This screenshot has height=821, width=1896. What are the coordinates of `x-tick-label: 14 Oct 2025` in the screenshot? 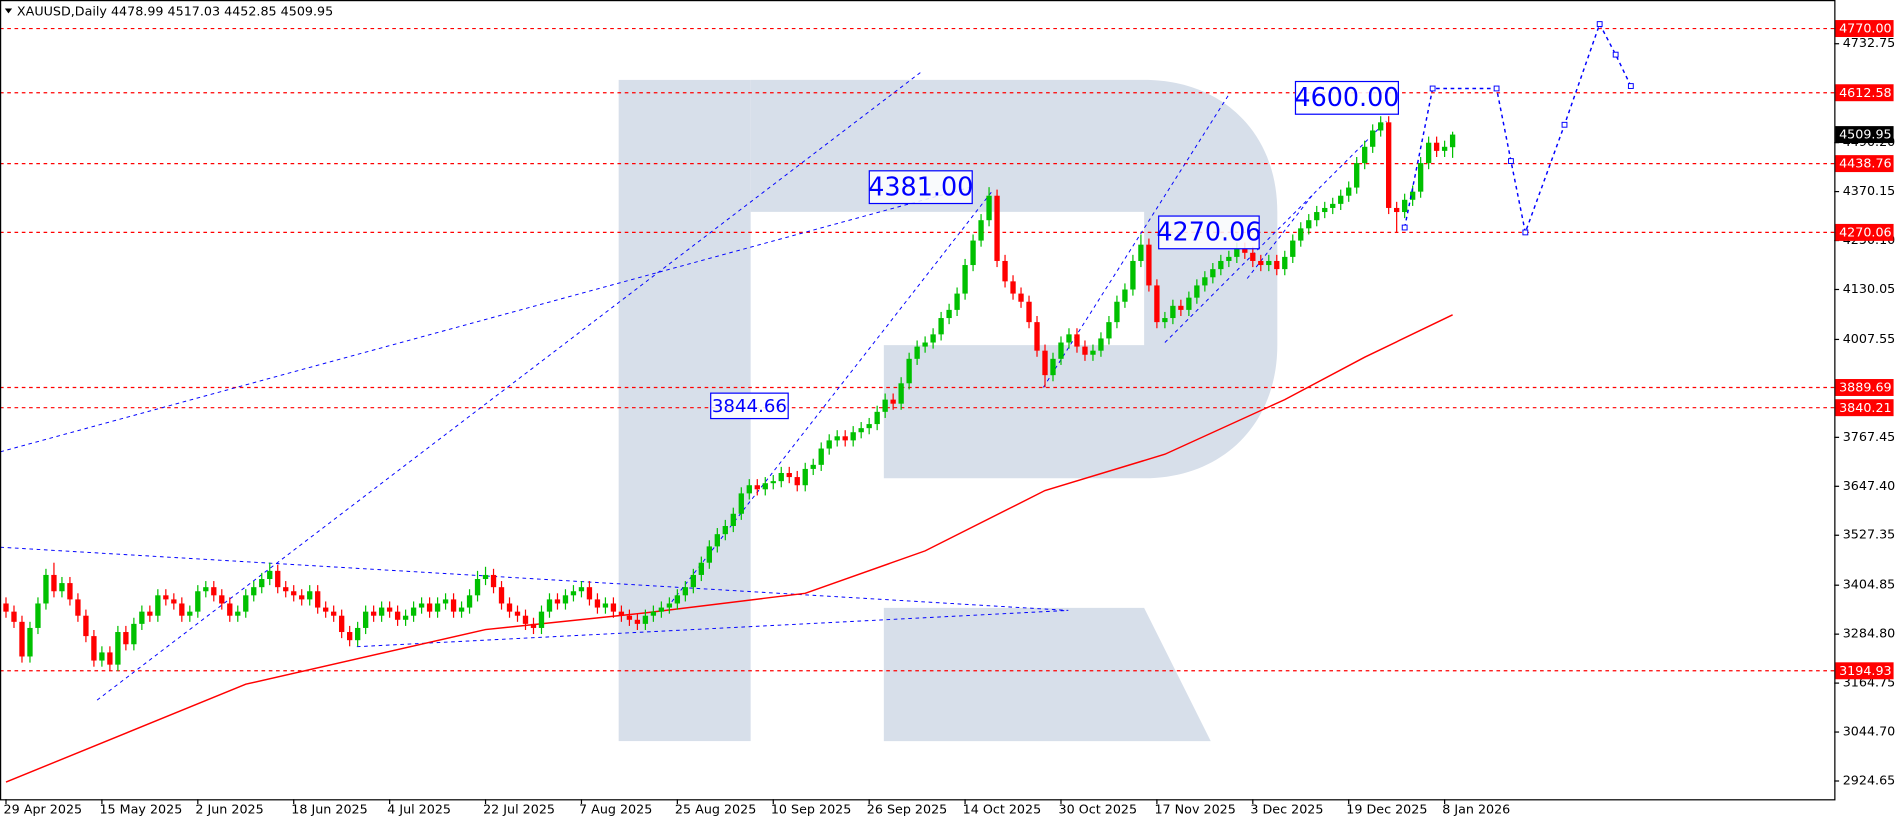 It's located at (1002, 809).